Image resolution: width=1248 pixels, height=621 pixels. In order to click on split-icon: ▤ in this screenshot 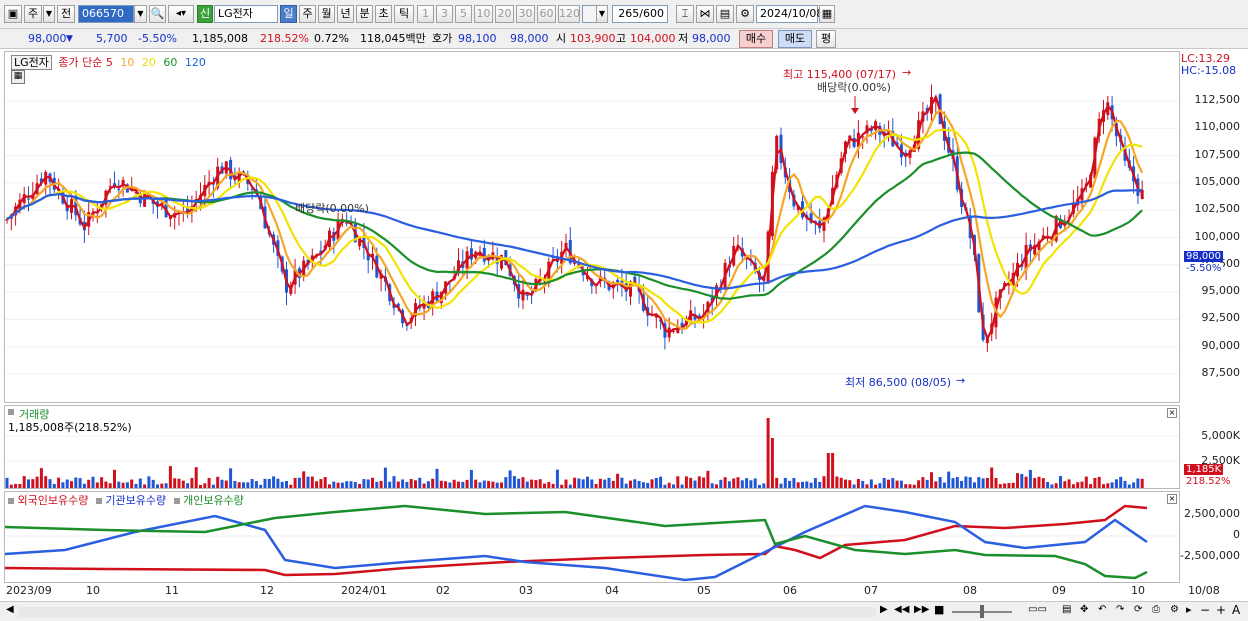, I will do `click(1067, 609)`.